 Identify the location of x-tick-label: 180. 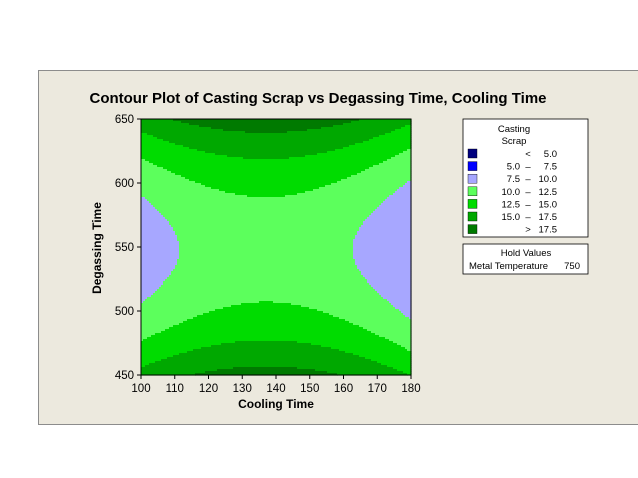
(410, 389).